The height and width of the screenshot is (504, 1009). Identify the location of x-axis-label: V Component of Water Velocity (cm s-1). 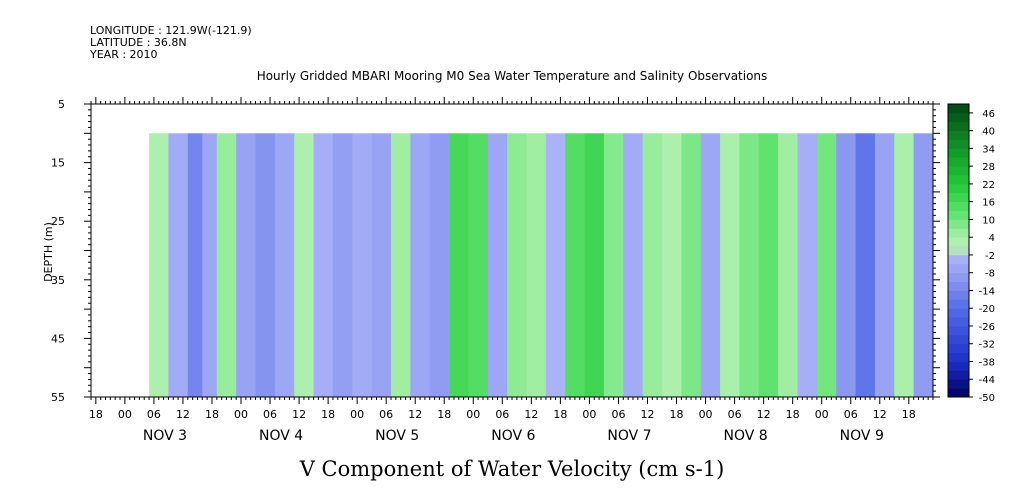
(512, 469).